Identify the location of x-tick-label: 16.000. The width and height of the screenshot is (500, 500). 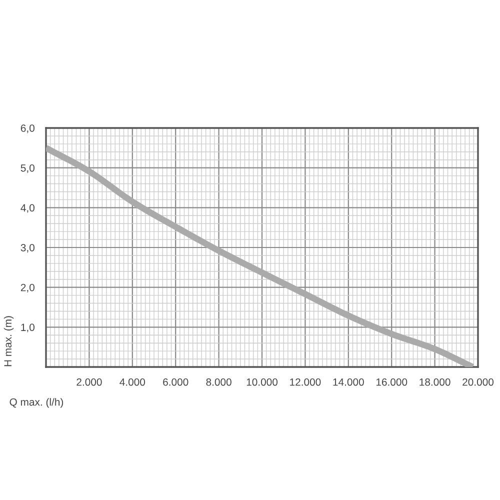
(392, 382).